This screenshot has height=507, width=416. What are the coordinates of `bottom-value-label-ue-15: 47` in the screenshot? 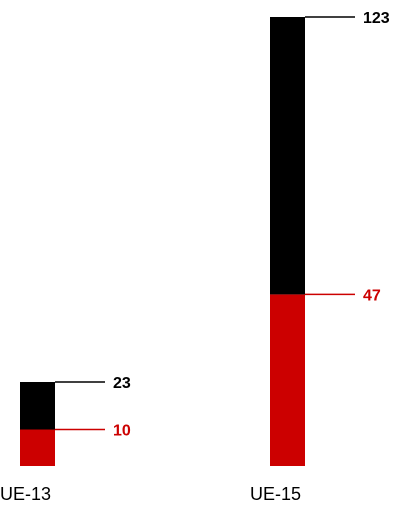 It's located at (372, 295).